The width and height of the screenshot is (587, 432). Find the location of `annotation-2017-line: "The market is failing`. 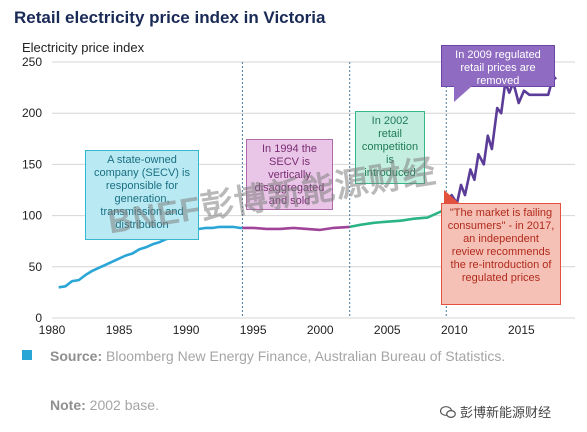

annotation-2017-line: "The market is failing is located at coordinates (501, 213).